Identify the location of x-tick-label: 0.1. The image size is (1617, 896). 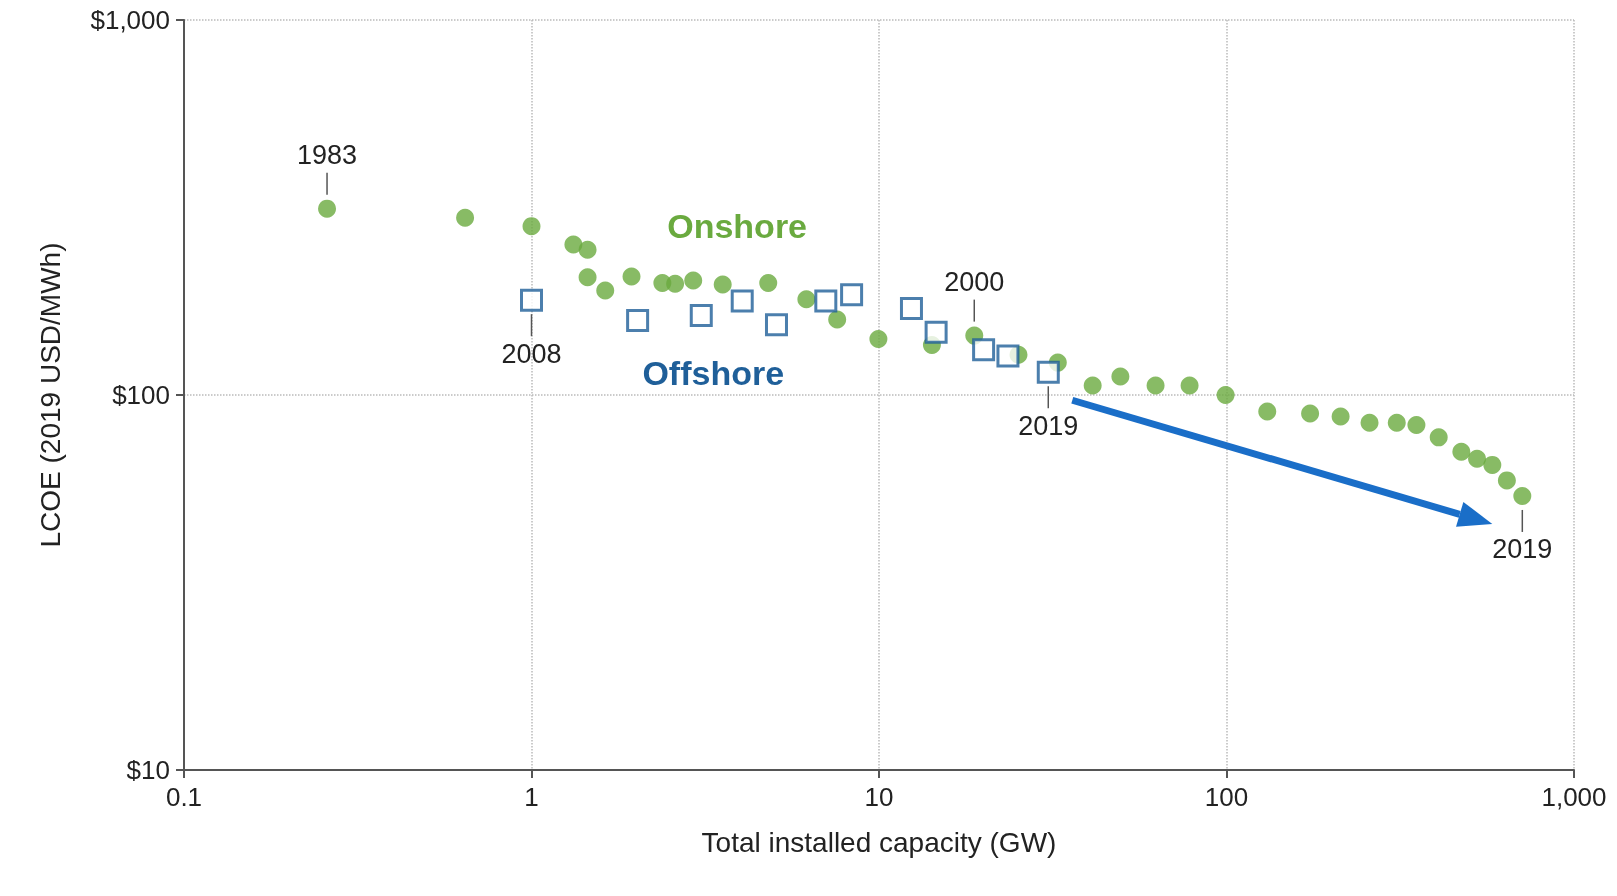
(184, 797).